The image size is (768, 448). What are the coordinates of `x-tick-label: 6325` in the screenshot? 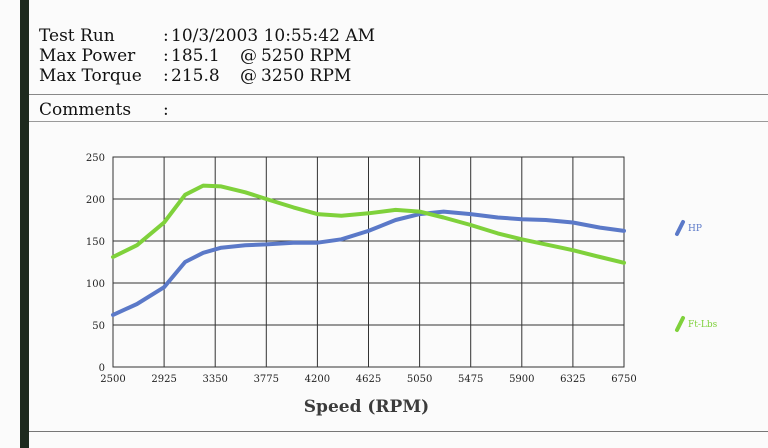 It's located at (572, 379).